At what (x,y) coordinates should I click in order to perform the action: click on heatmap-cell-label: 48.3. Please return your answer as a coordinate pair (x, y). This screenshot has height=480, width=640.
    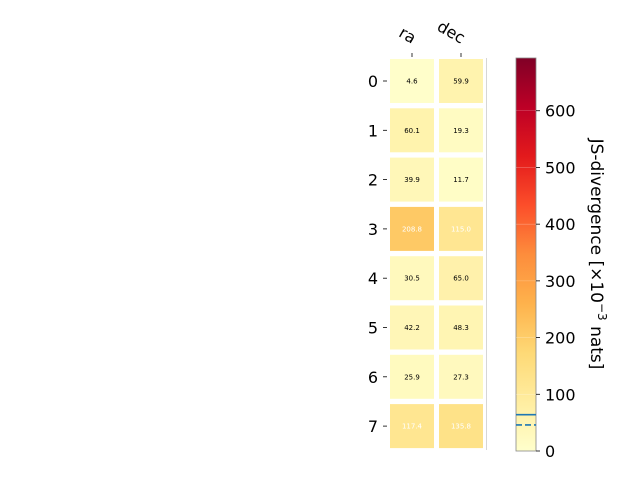
    Looking at the image, I should click on (461, 328).